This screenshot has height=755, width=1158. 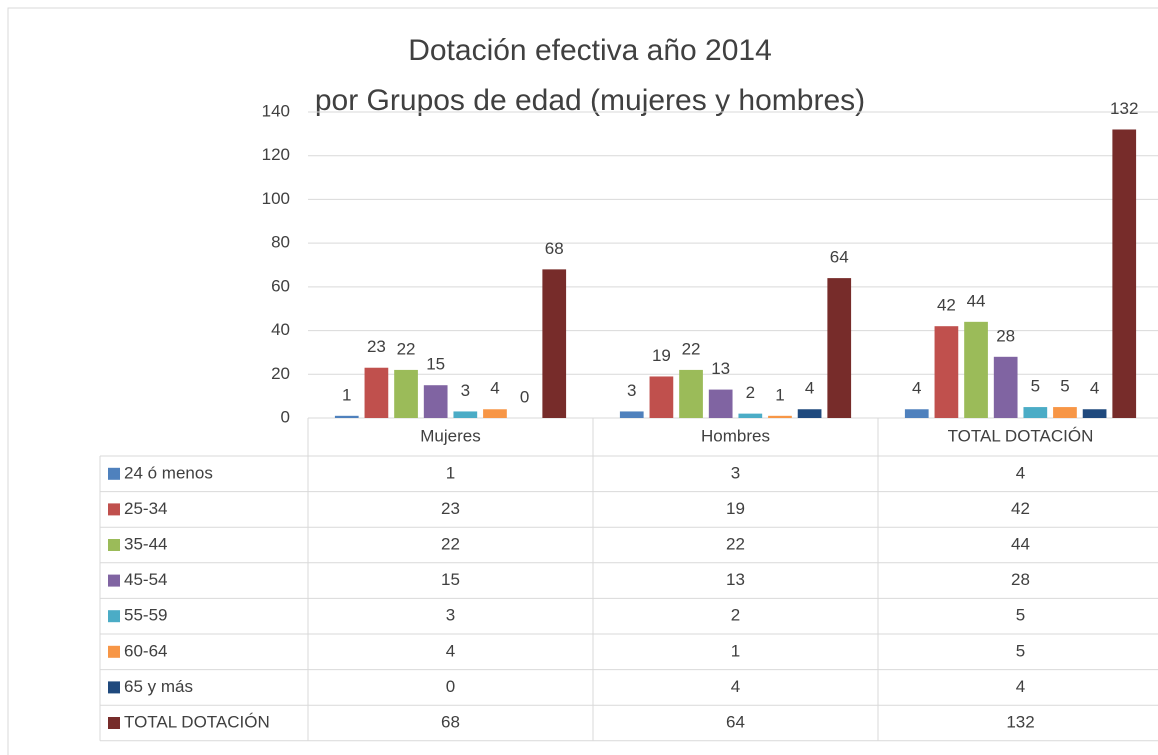 What do you see at coordinates (720, 368) in the screenshot?
I see `data-label: 13` at bounding box center [720, 368].